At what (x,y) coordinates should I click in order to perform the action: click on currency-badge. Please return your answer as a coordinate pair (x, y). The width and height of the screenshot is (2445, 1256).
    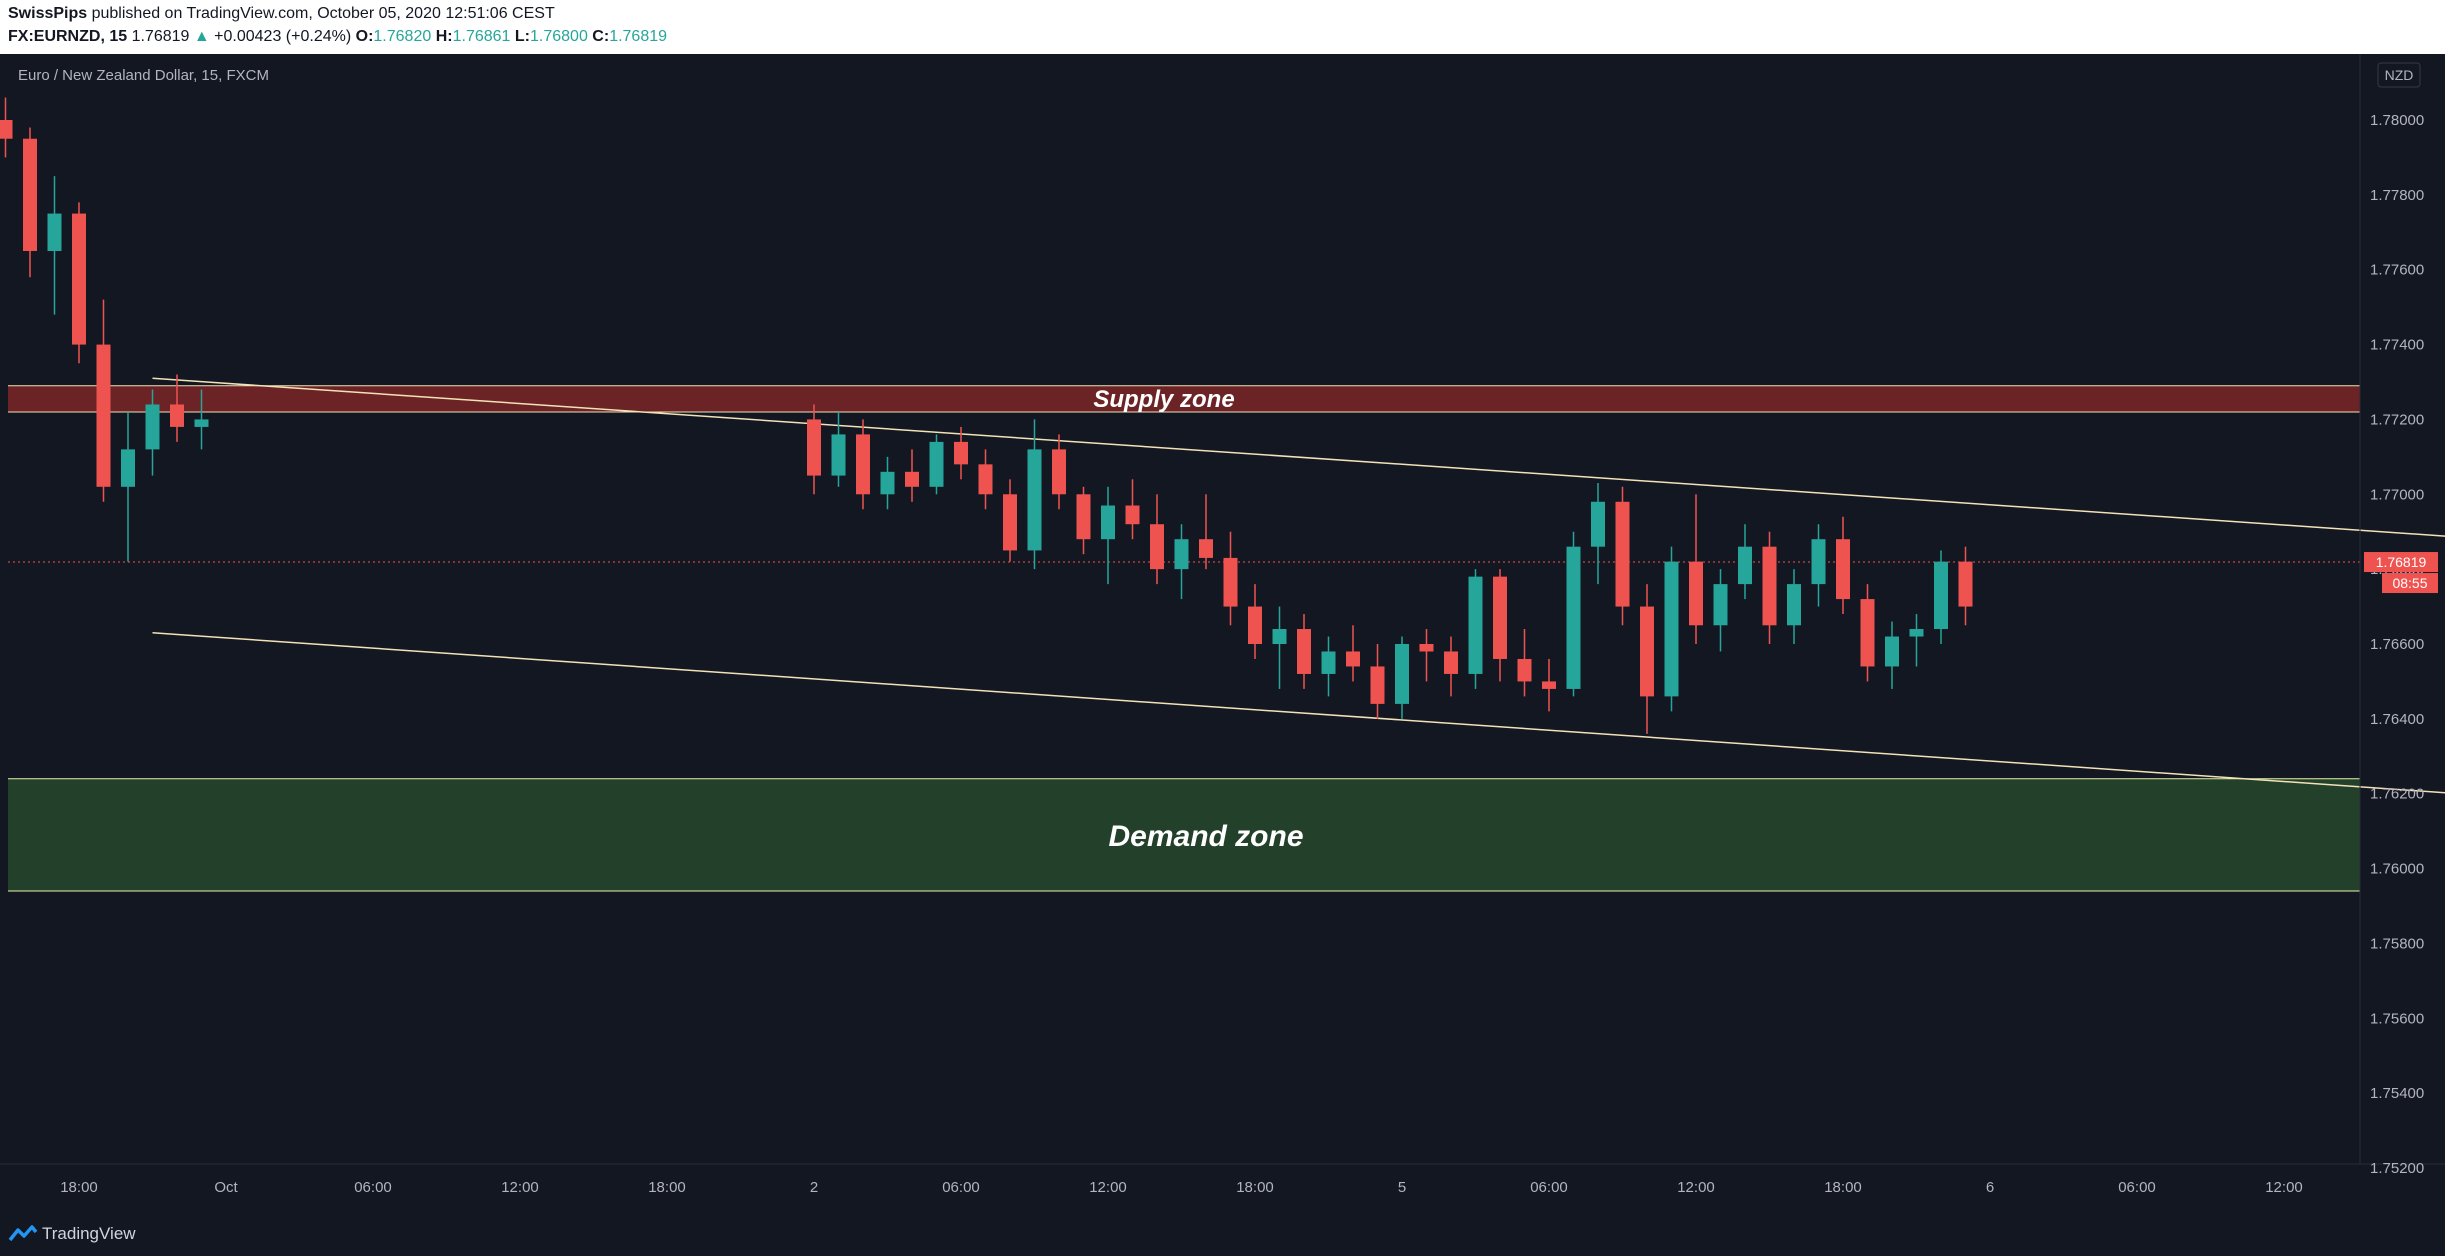
    Looking at the image, I should click on (2399, 75).